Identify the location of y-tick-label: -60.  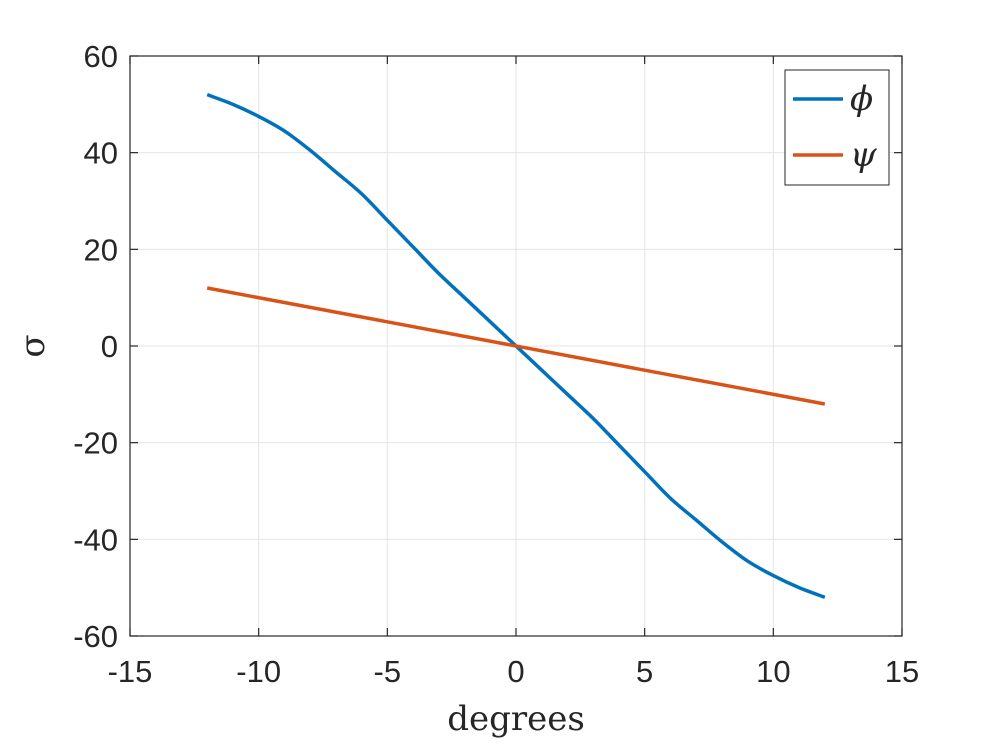
(95, 636).